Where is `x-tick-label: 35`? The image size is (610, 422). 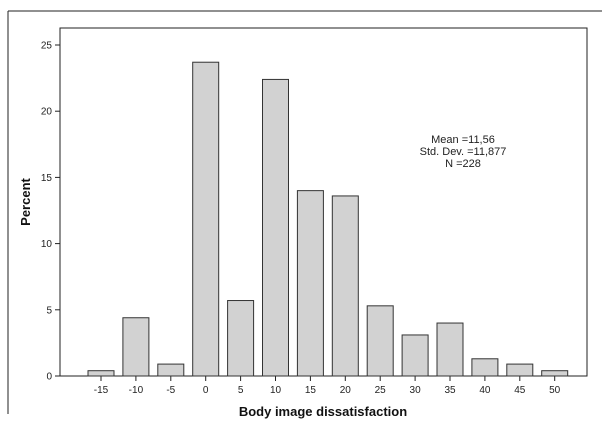 x-tick-label: 35 is located at coordinates (450, 390).